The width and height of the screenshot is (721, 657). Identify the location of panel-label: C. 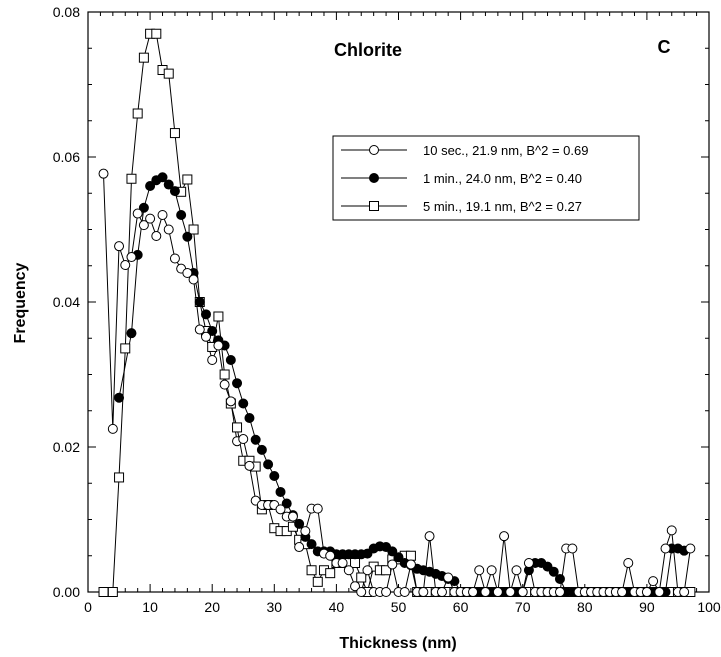
(664, 47).